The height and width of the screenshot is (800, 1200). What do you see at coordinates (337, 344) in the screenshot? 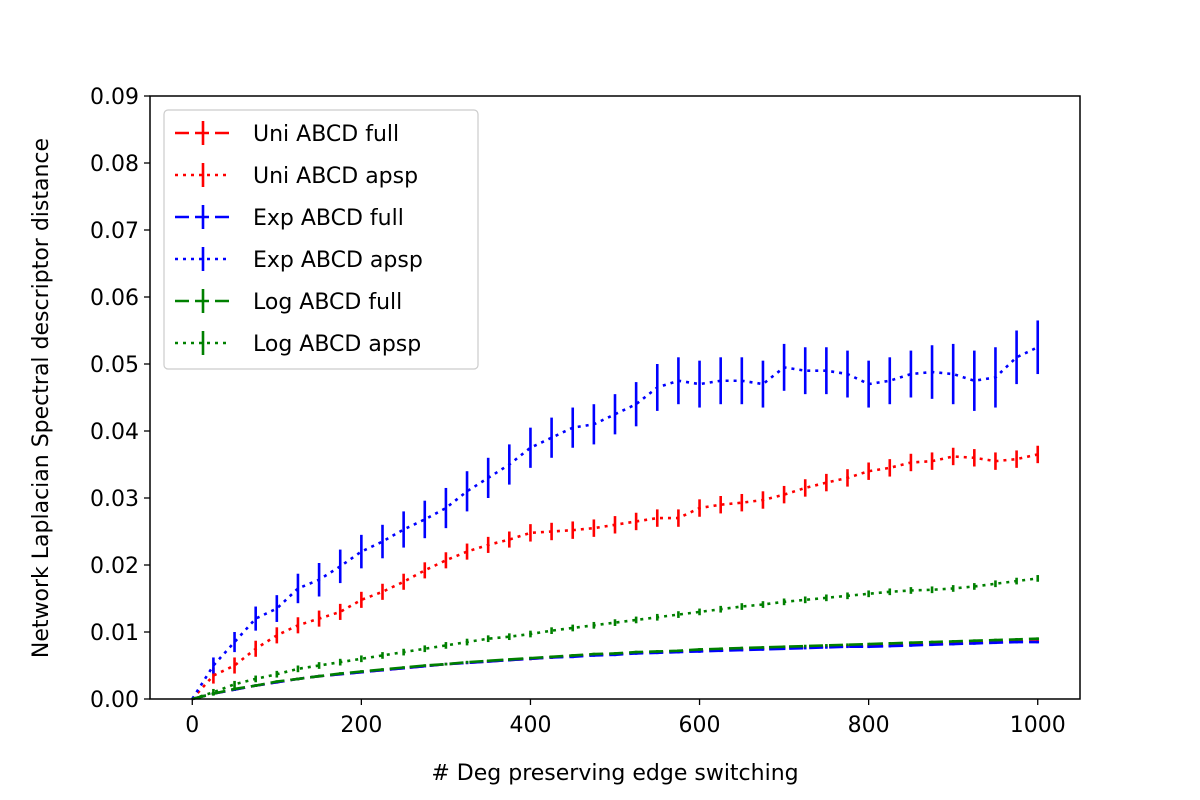
I see `legend-label: Log ABCD apsp` at bounding box center [337, 344].